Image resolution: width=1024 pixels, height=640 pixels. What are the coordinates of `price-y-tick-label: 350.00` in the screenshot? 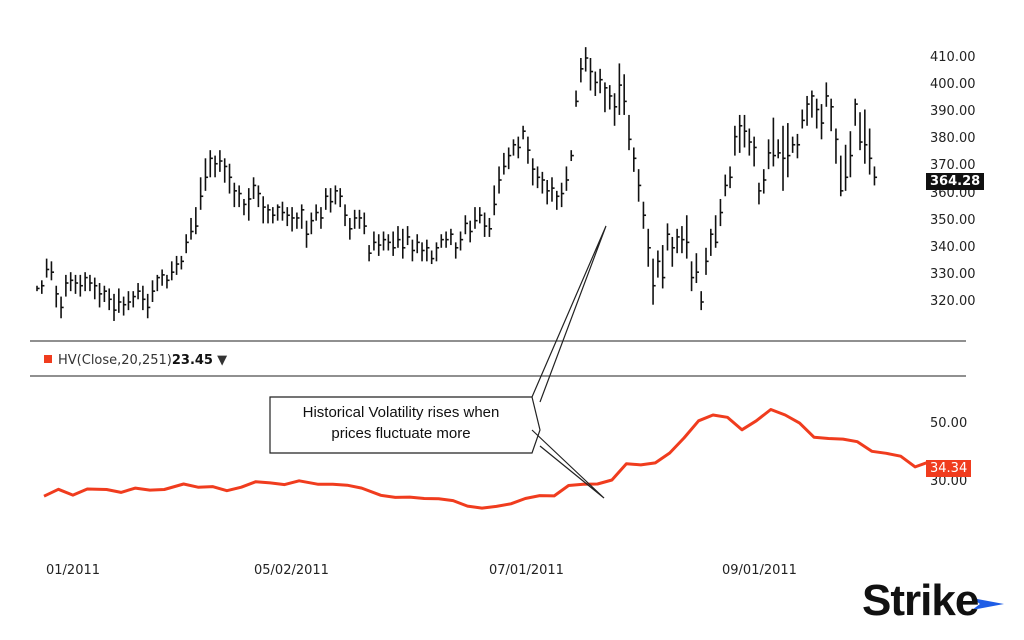 It's located at (953, 220).